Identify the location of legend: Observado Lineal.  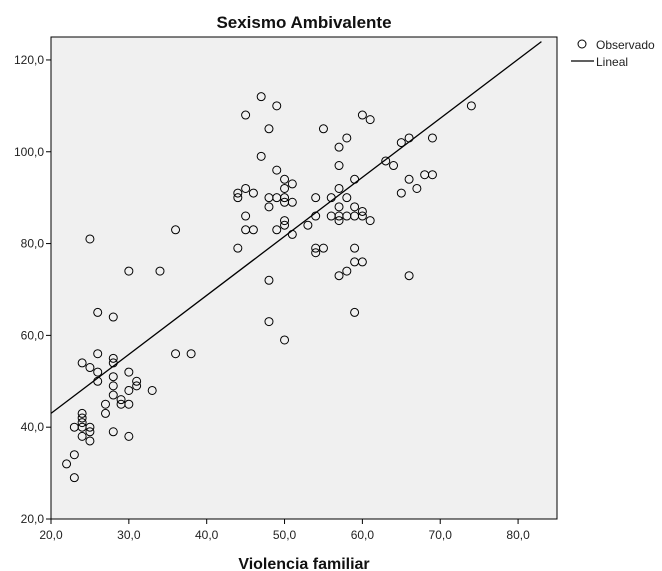
(613, 53).